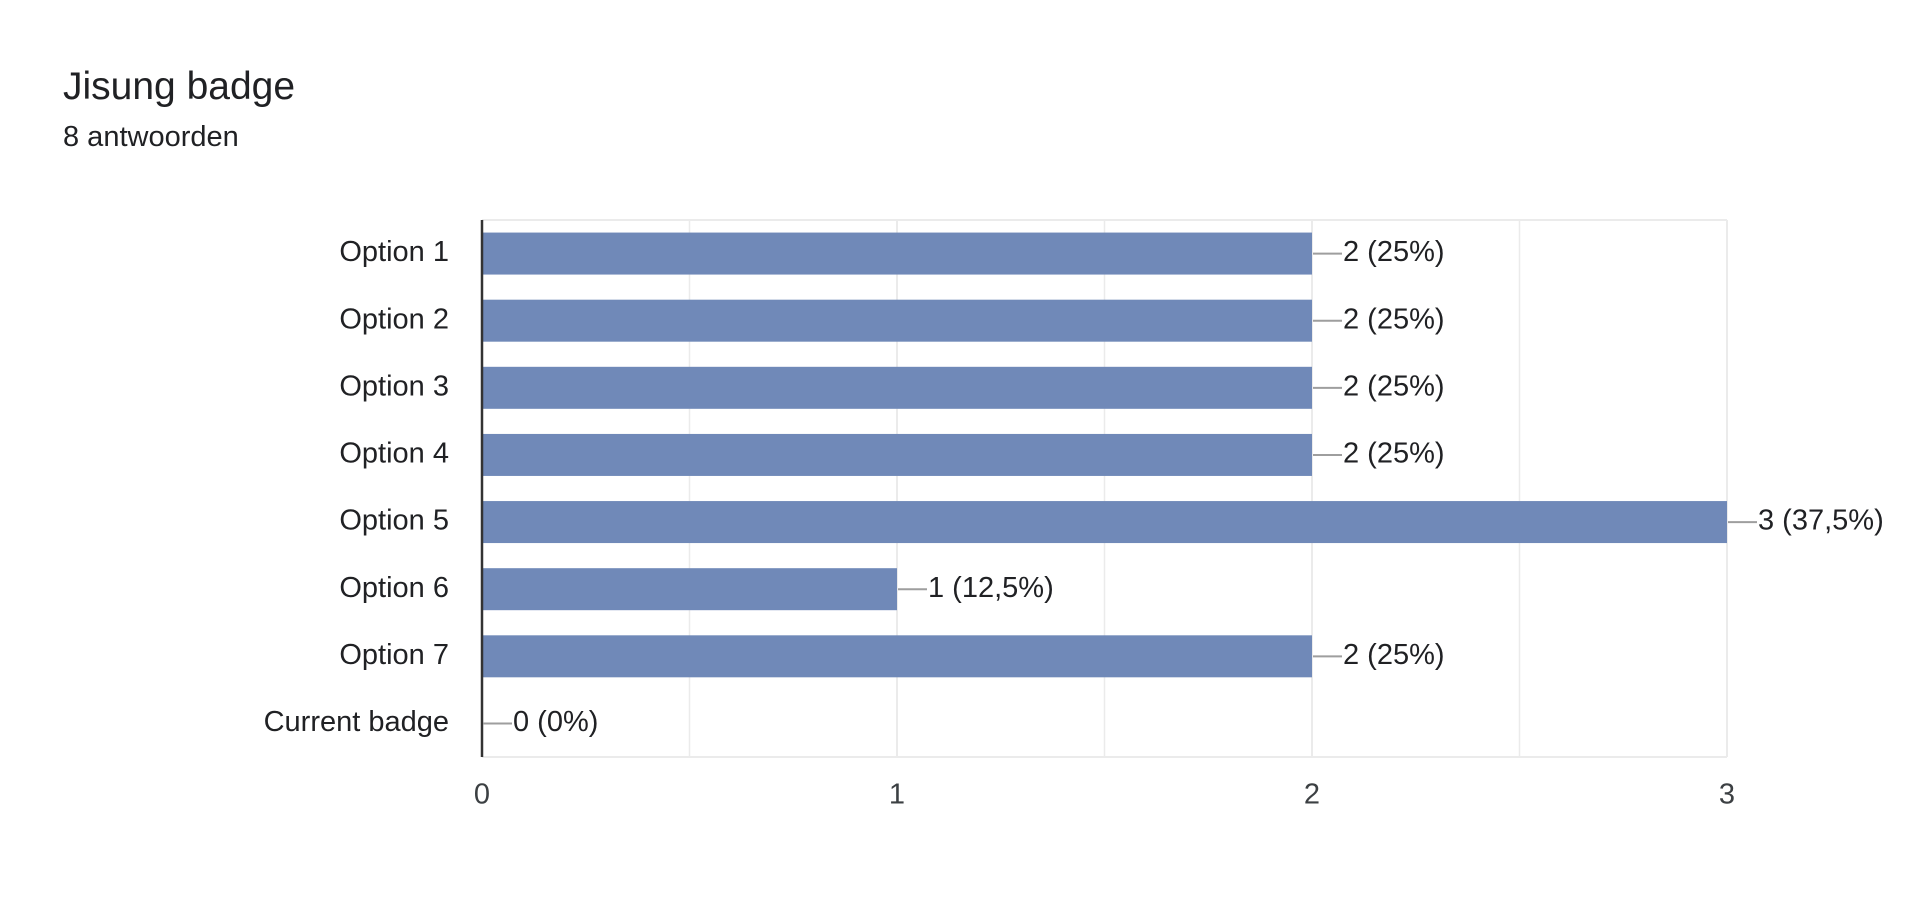 The width and height of the screenshot is (1920, 913). What do you see at coordinates (394, 454) in the screenshot?
I see `category-label: Option 4` at bounding box center [394, 454].